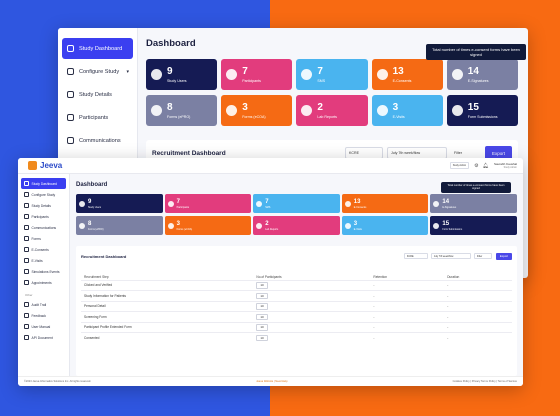 This screenshot has height=416, width=560. What do you see at coordinates (167, 316) in the screenshot?
I see `table-cell: Screening Form` at bounding box center [167, 316].